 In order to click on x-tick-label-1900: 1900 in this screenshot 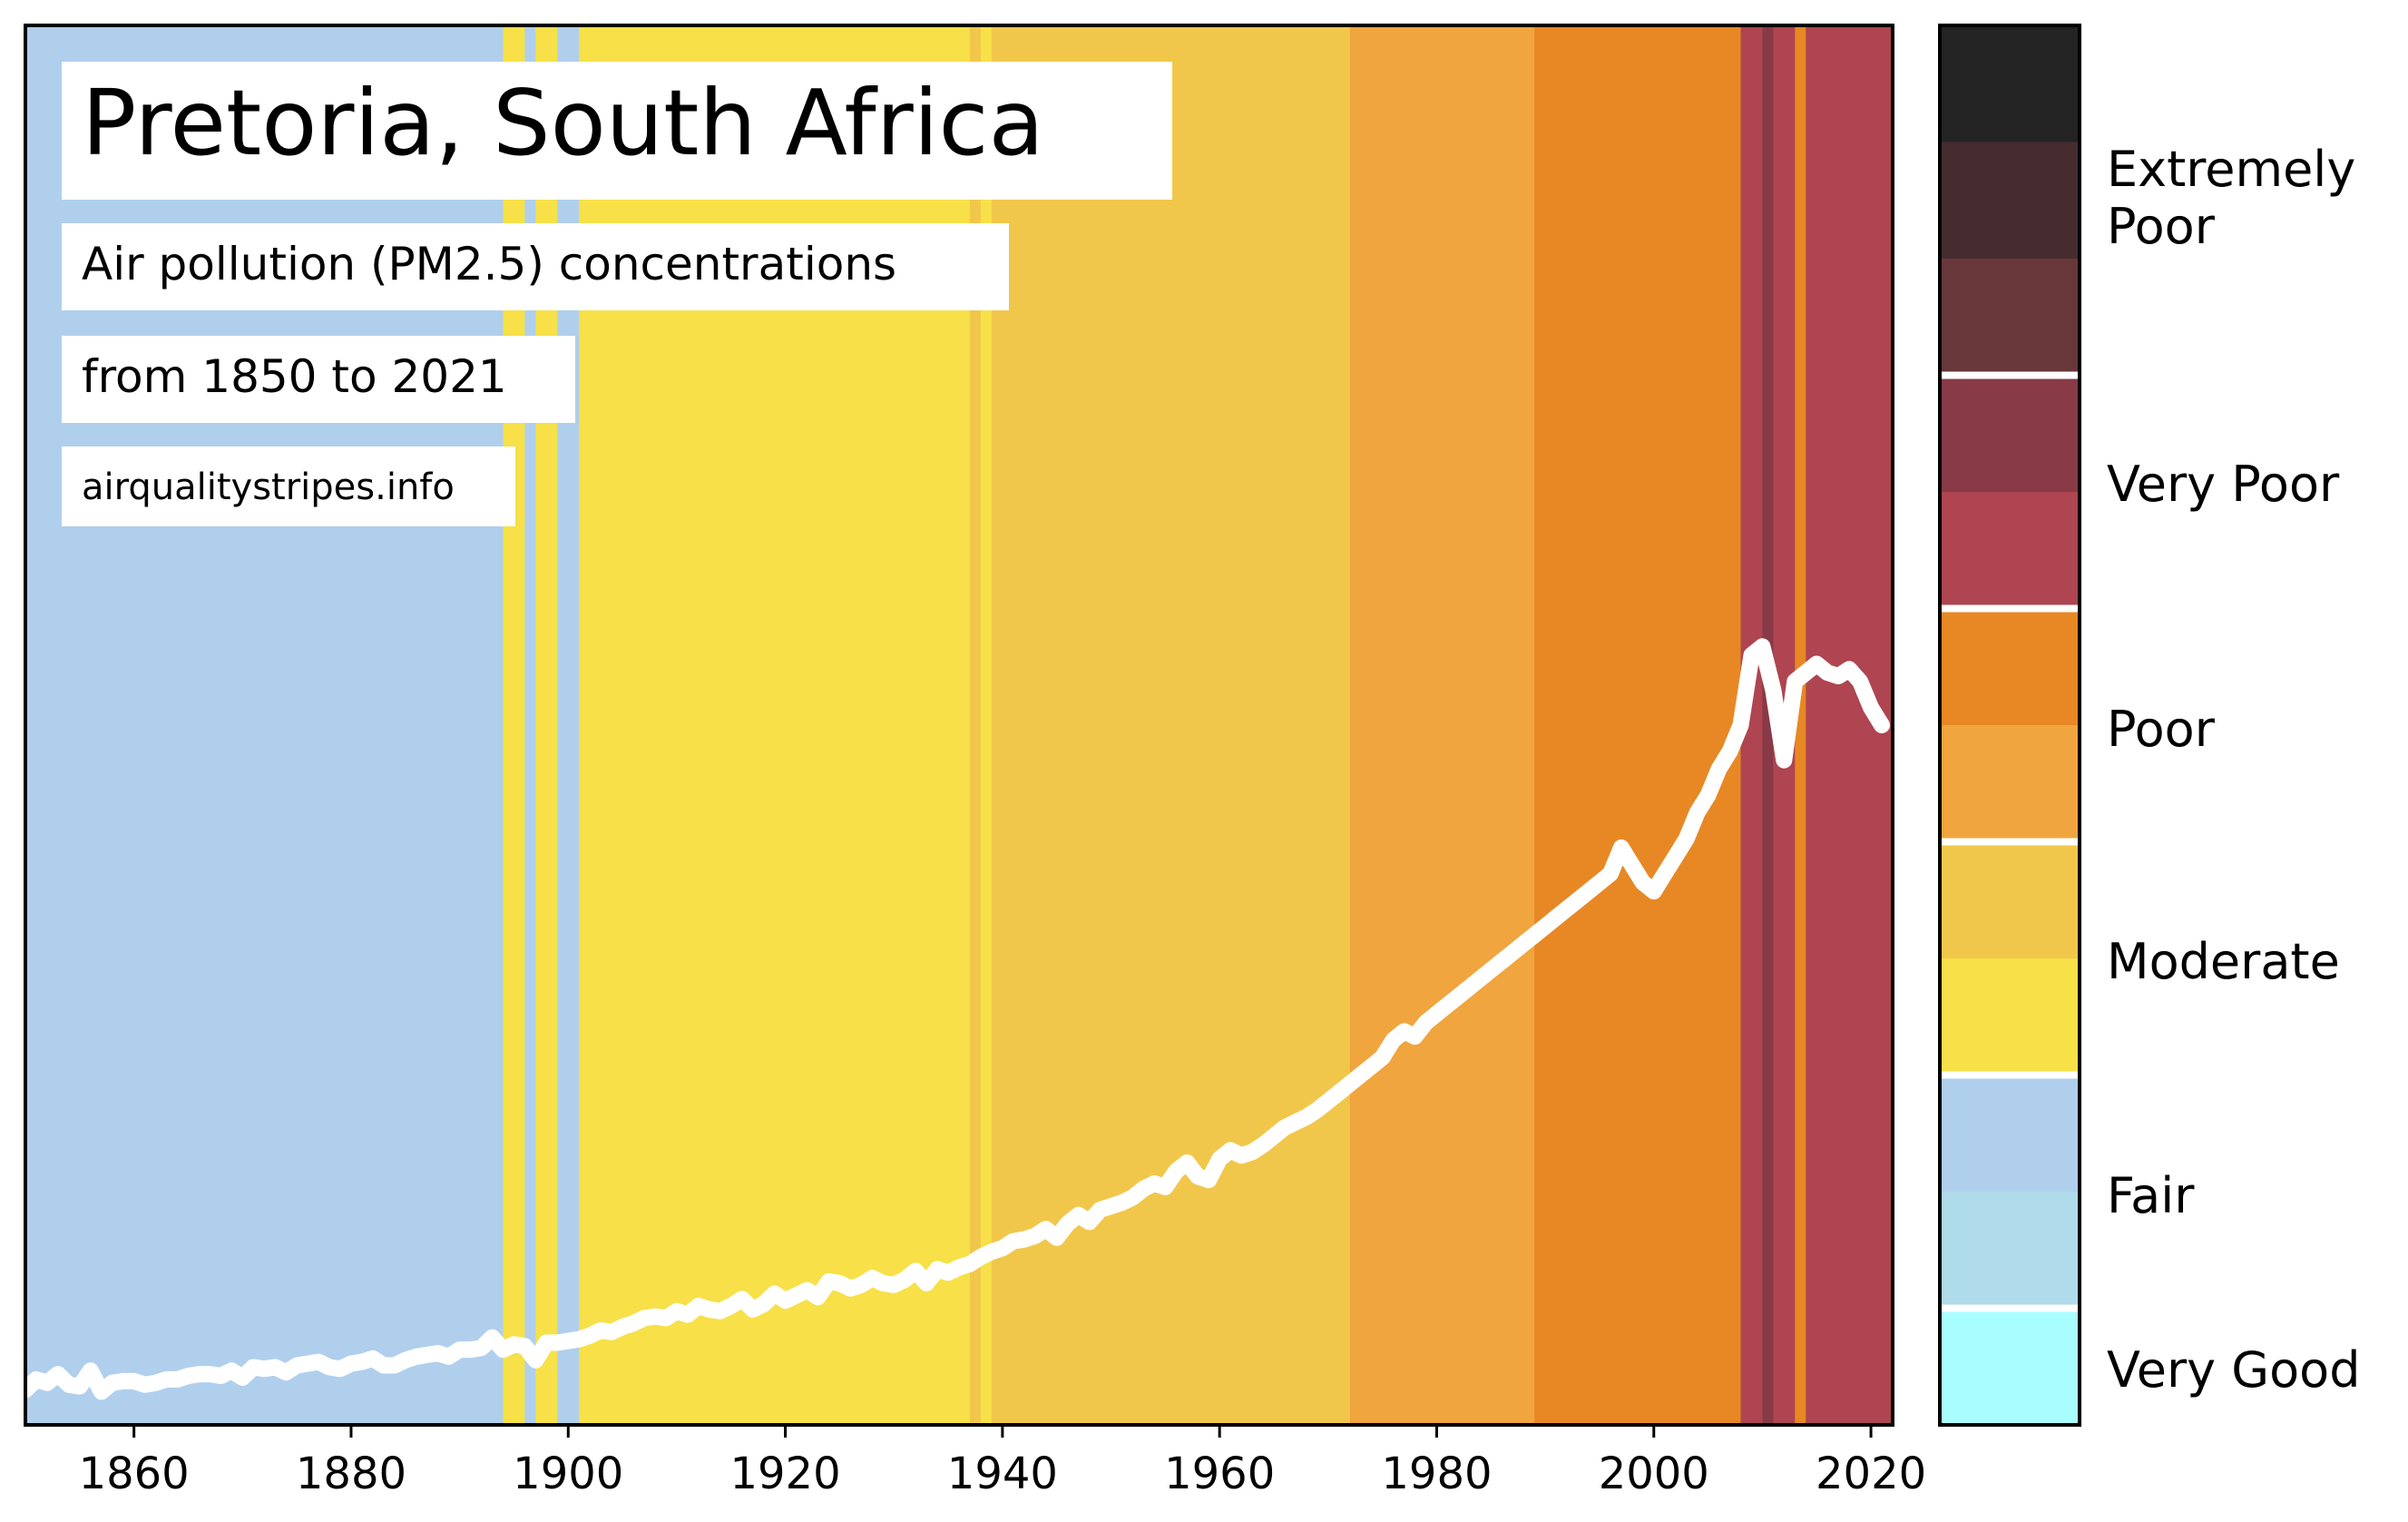, I will do `click(568, 1473)`.